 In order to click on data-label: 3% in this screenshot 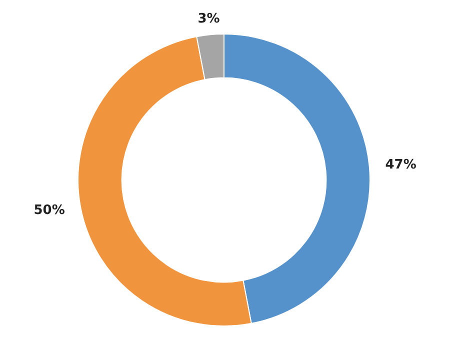, I will do `click(209, 18)`.